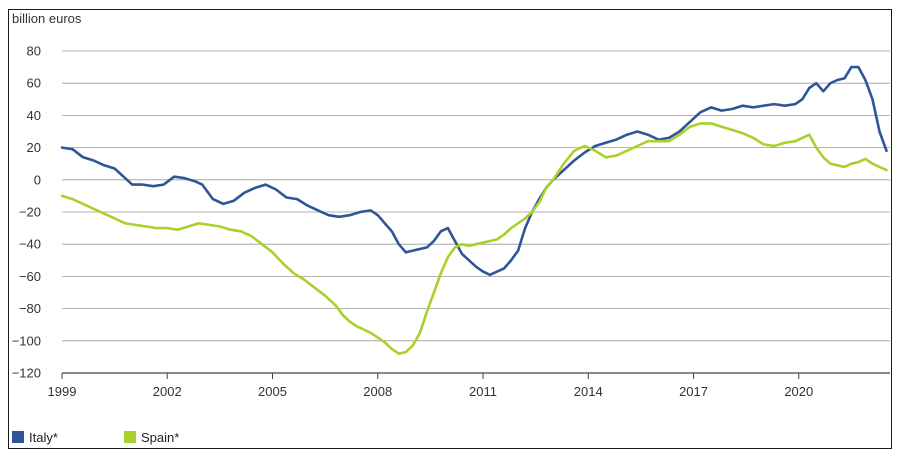  Describe the element at coordinates (34, 83) in the screenshot. I see `y-tick-label: 60` at that location.